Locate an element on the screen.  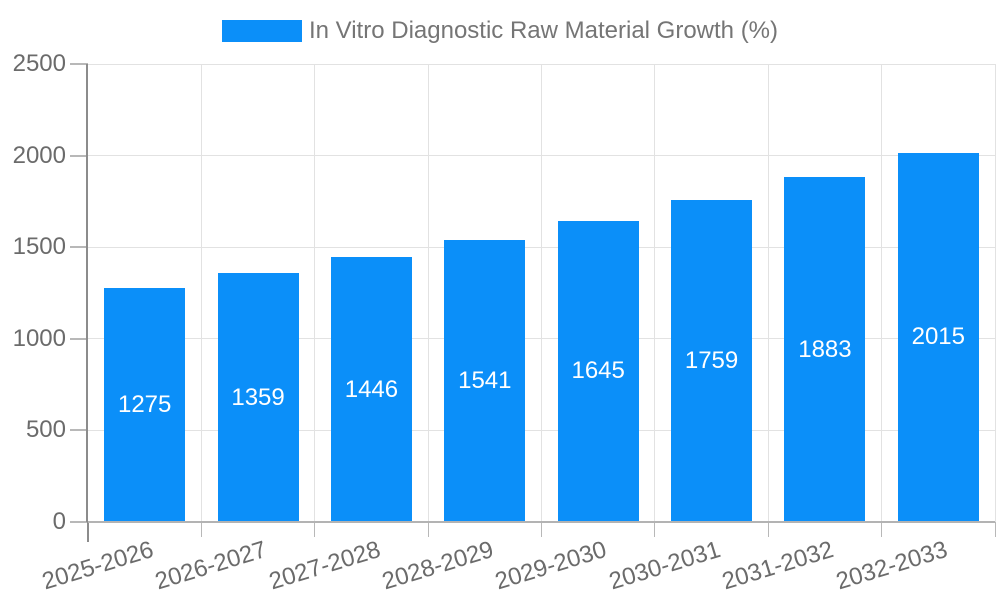
bar-value-label: 1541 is located at coordinates (485, 380).